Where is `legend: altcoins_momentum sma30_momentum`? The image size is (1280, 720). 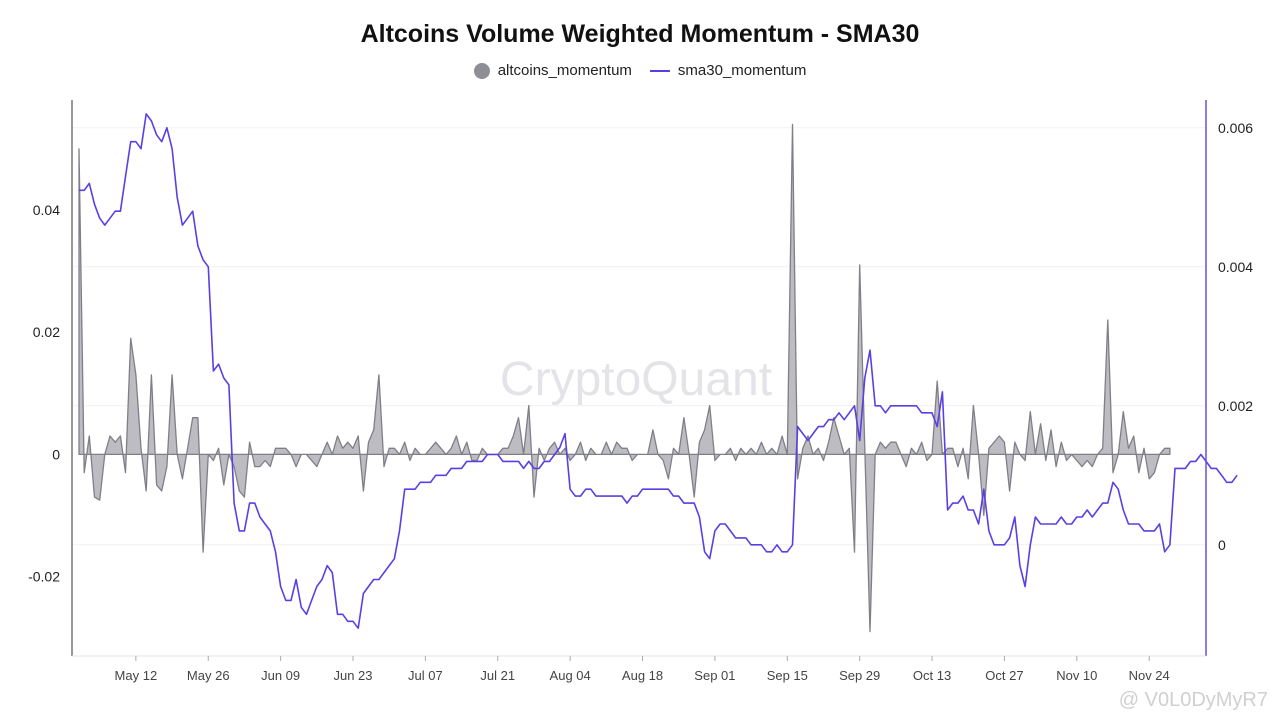
legend: altcoins_momentum sma30_momentum is located at coordinates (640, 70).